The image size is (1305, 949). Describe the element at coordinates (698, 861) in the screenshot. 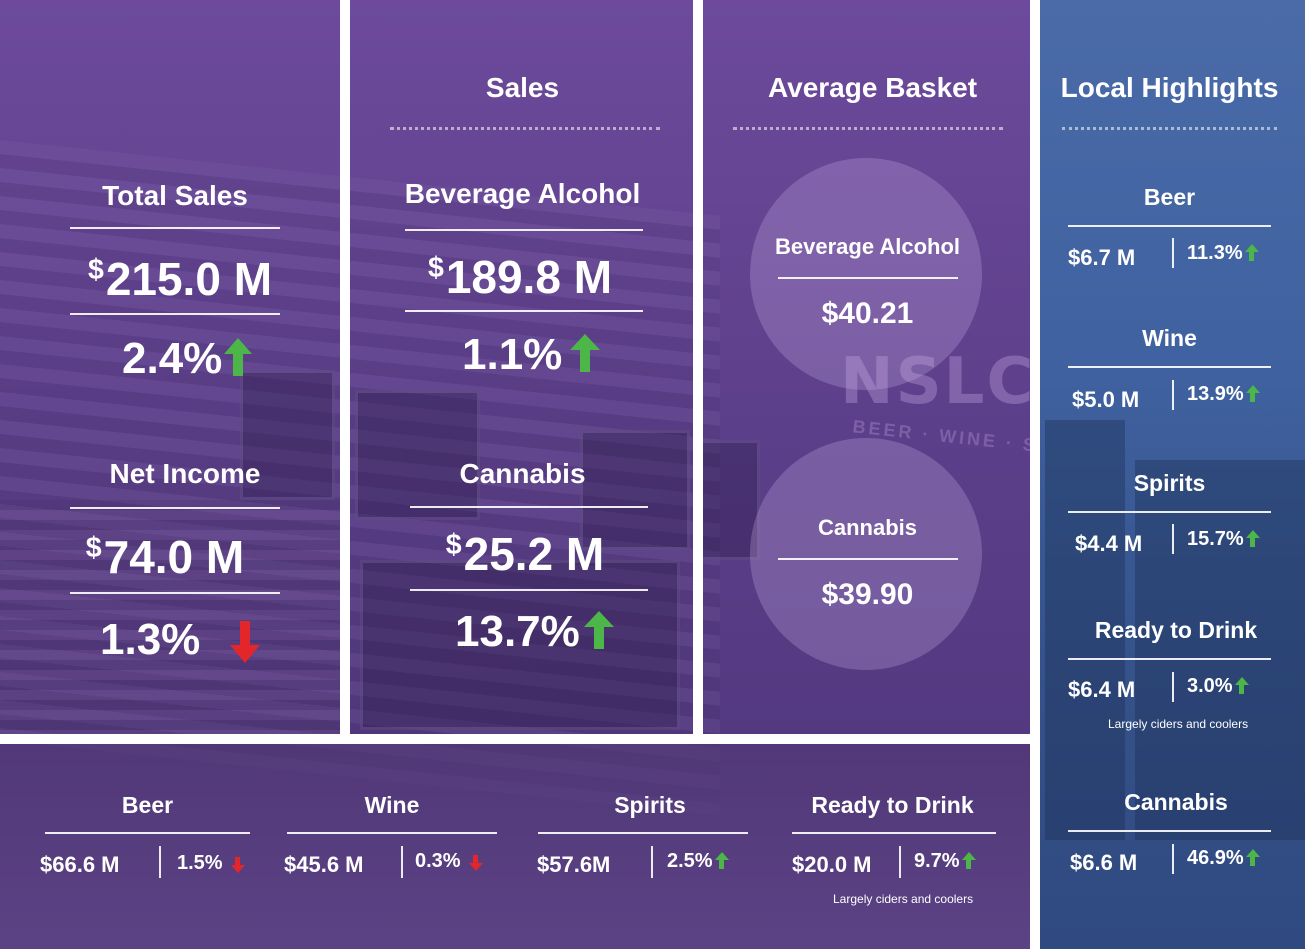

I see `category-spirits-change: 2.5%` at that location.